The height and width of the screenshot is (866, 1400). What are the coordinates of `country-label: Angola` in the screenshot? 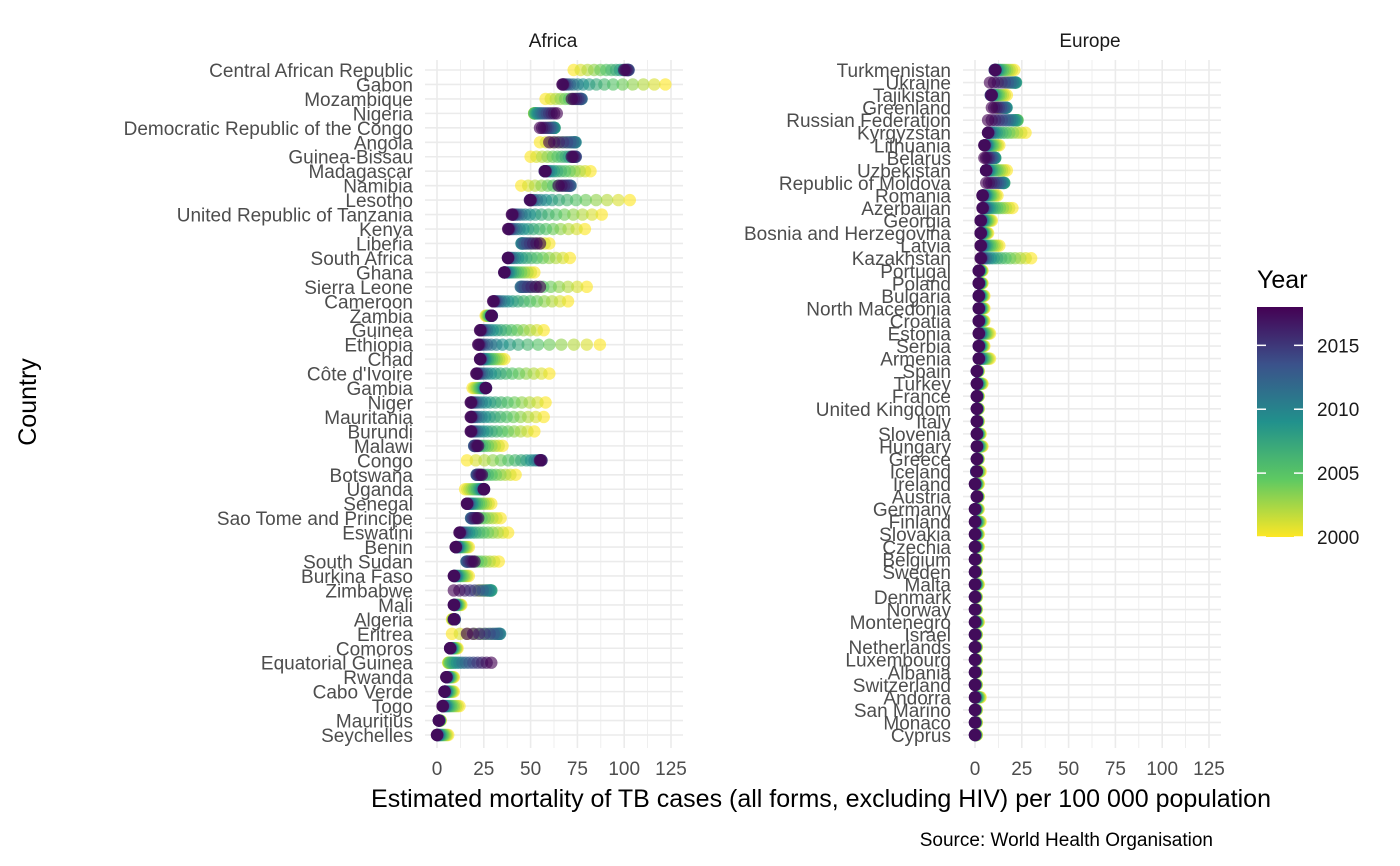 It's located at (384, 143).